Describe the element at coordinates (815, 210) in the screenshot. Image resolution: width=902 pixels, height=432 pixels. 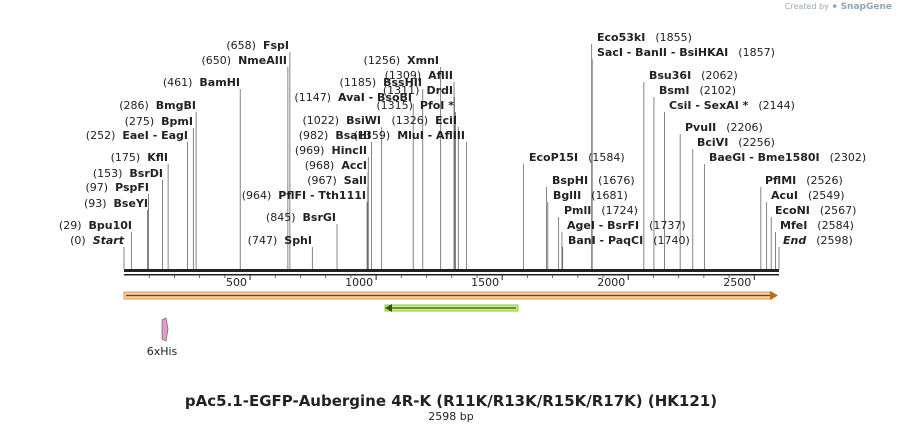
I see `site-label: EcoNI (2567)` at that location.